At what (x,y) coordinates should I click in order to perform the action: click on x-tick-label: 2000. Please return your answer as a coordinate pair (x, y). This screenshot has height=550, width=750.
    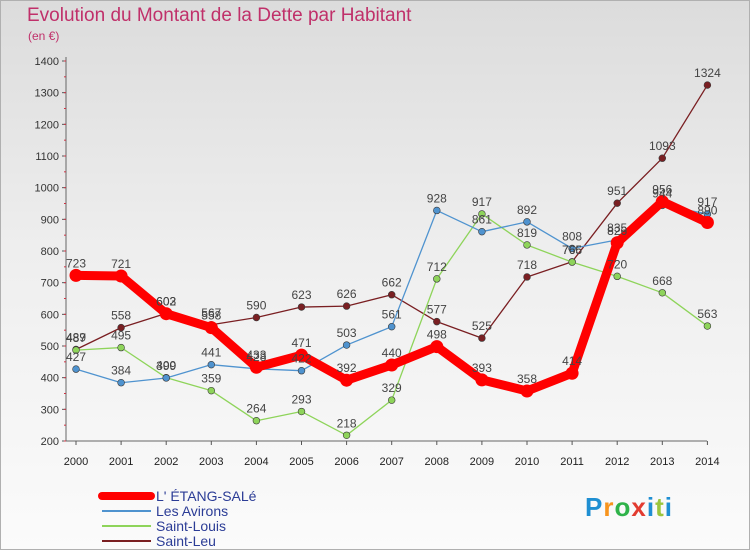
    Looking at the image, I should click on (76, 462).